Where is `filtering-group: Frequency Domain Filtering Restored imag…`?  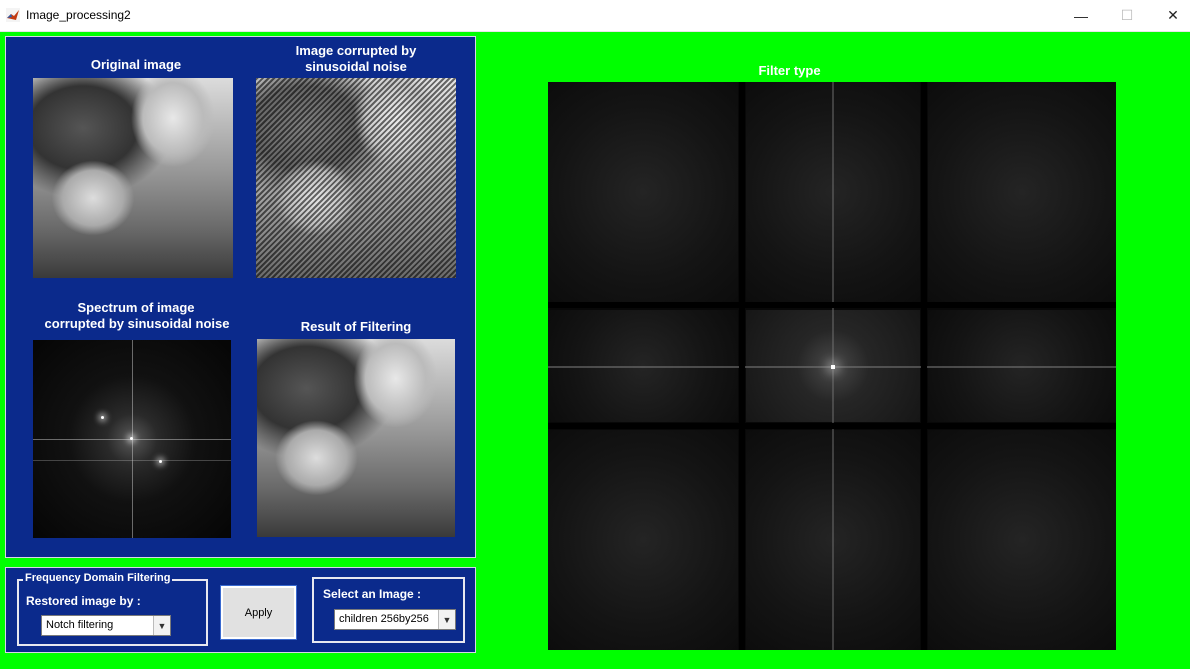 filtering-group: Frequency Domain Filtering Restored imag… is located at coordinates (112, 609).